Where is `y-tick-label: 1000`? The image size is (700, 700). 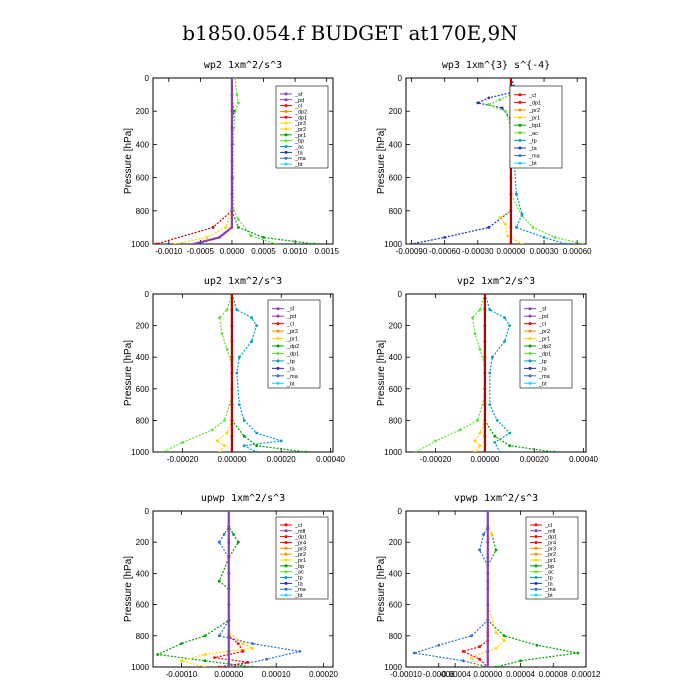 y-tick-label: 1000 is located at coordinates (393, 452).